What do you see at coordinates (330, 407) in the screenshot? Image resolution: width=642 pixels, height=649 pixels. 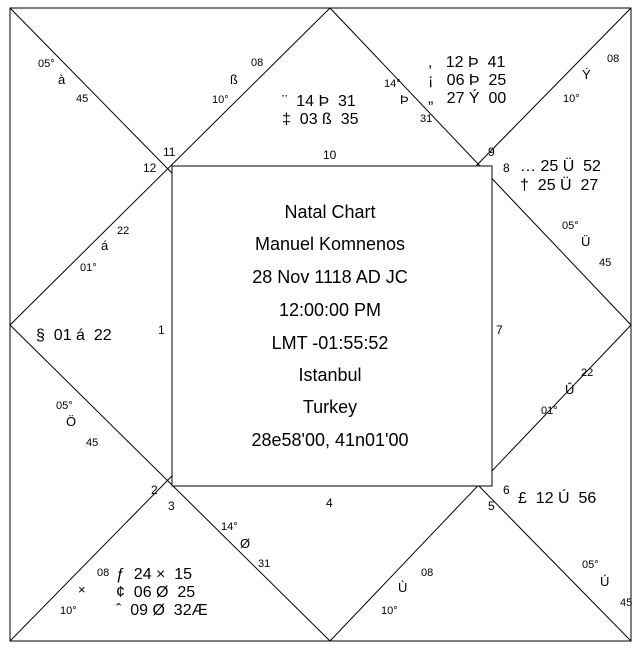 I see `center-text: Turkey` at bounding box center [330, 407].